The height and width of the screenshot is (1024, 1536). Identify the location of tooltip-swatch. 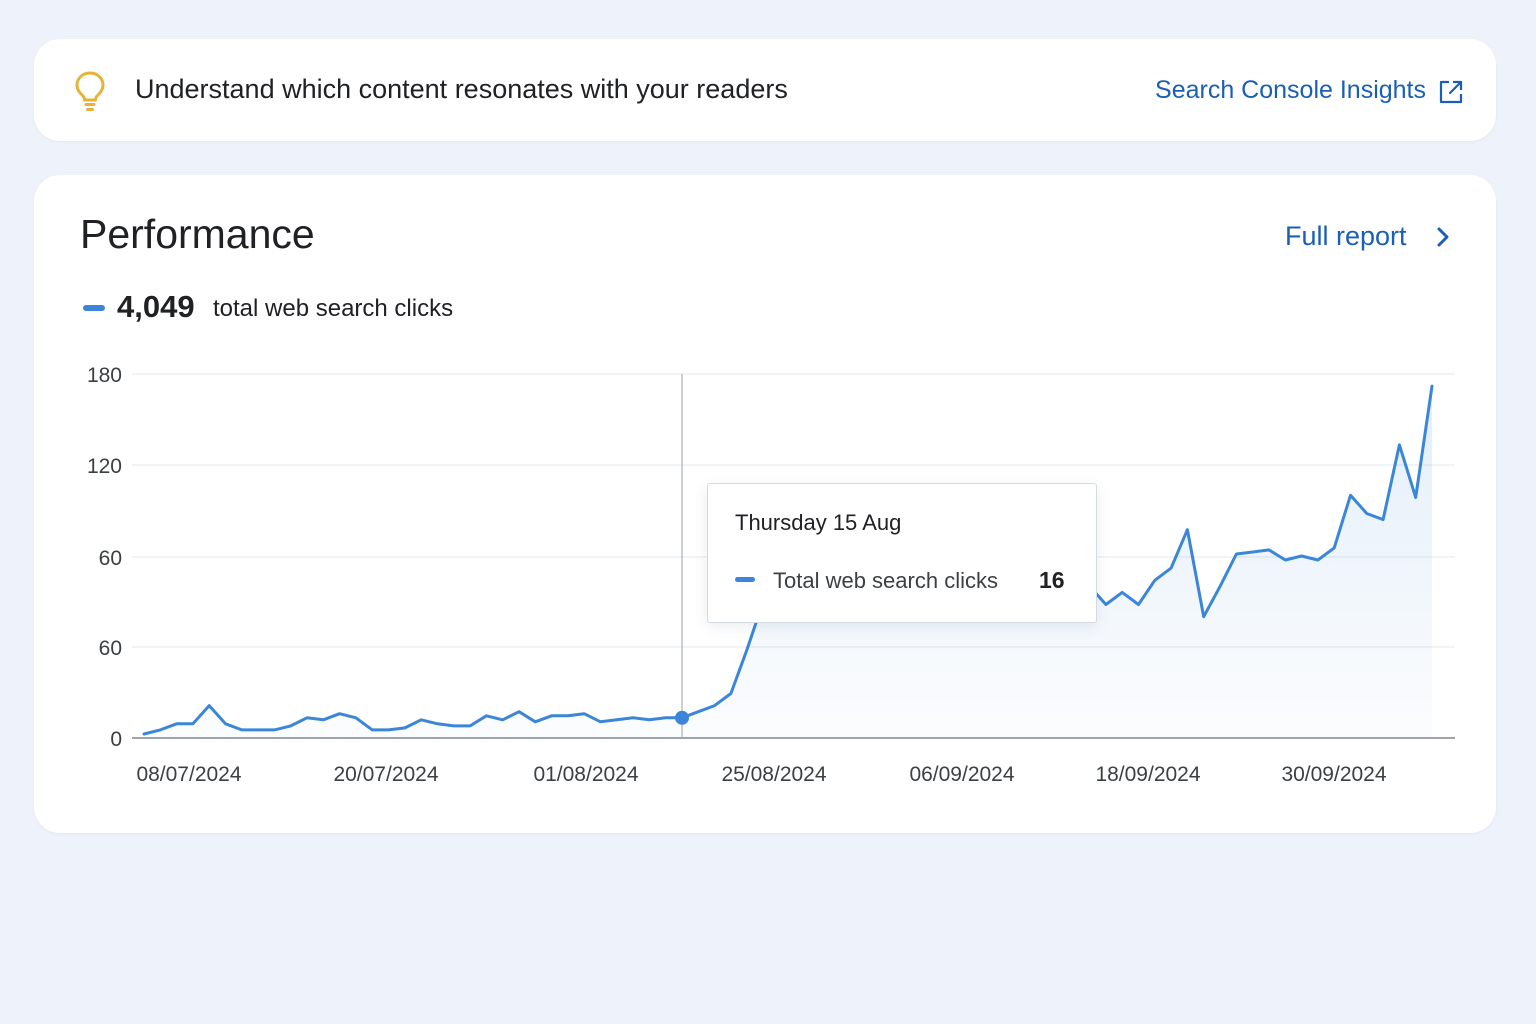
(745, 579).